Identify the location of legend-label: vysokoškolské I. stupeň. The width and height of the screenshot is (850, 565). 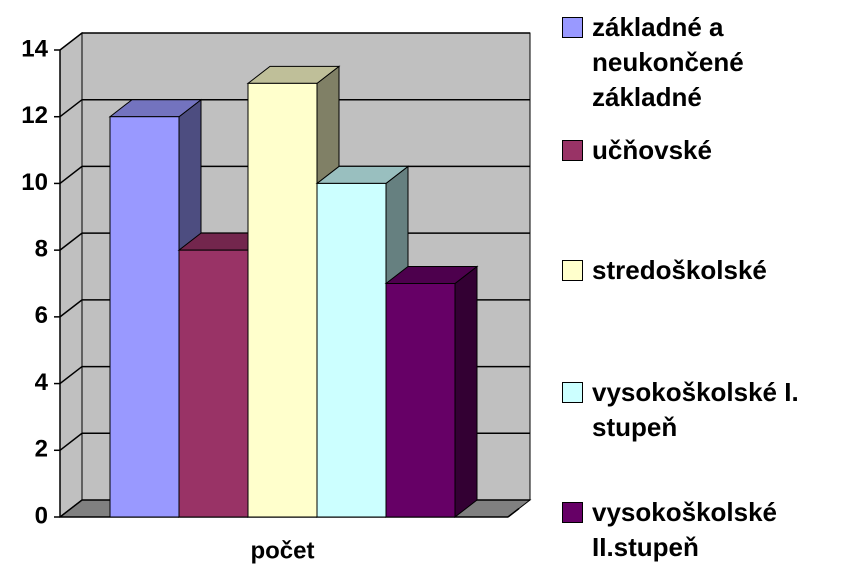
(695, 409).